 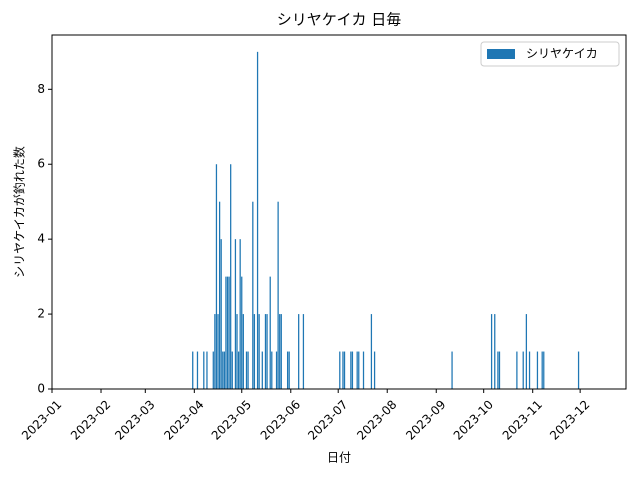 What do you see at coordinates (473, 419) in the screenshot?
I see `x-tick-label: 2023-10` at bounding box center [473, 419].